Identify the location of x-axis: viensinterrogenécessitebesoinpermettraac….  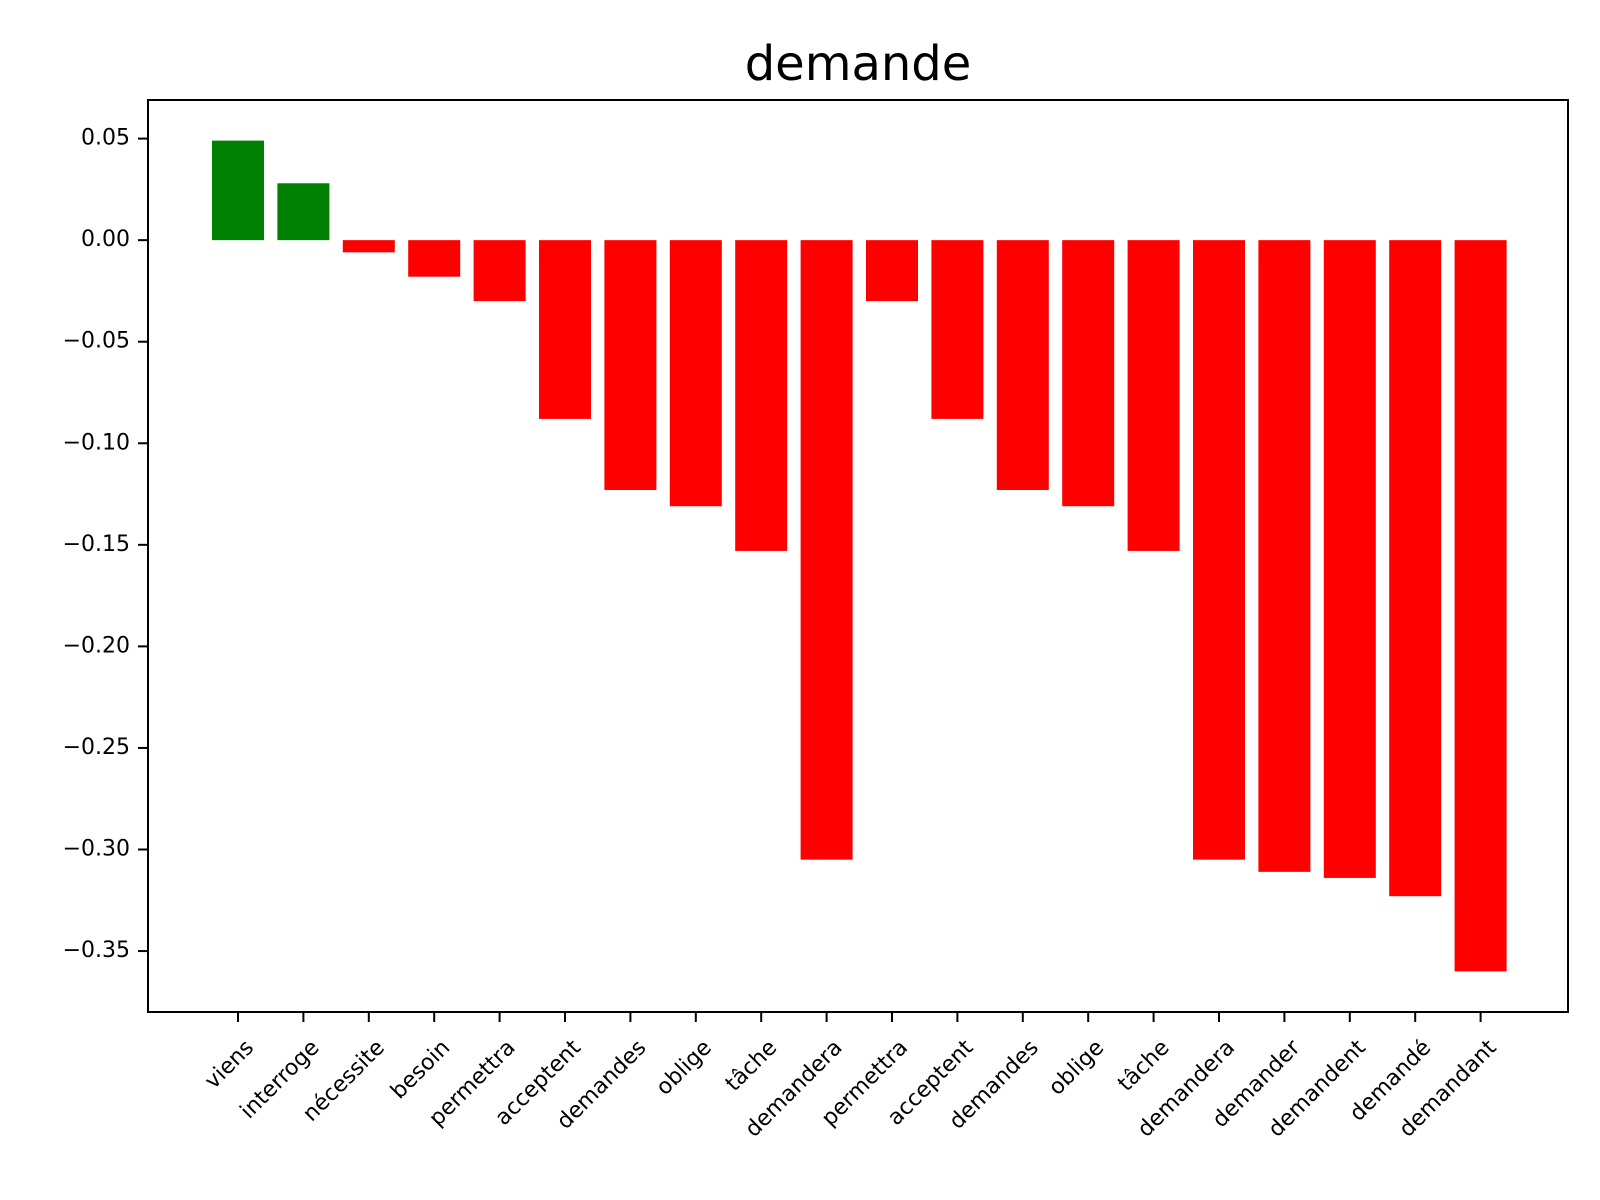
(851, 1077).